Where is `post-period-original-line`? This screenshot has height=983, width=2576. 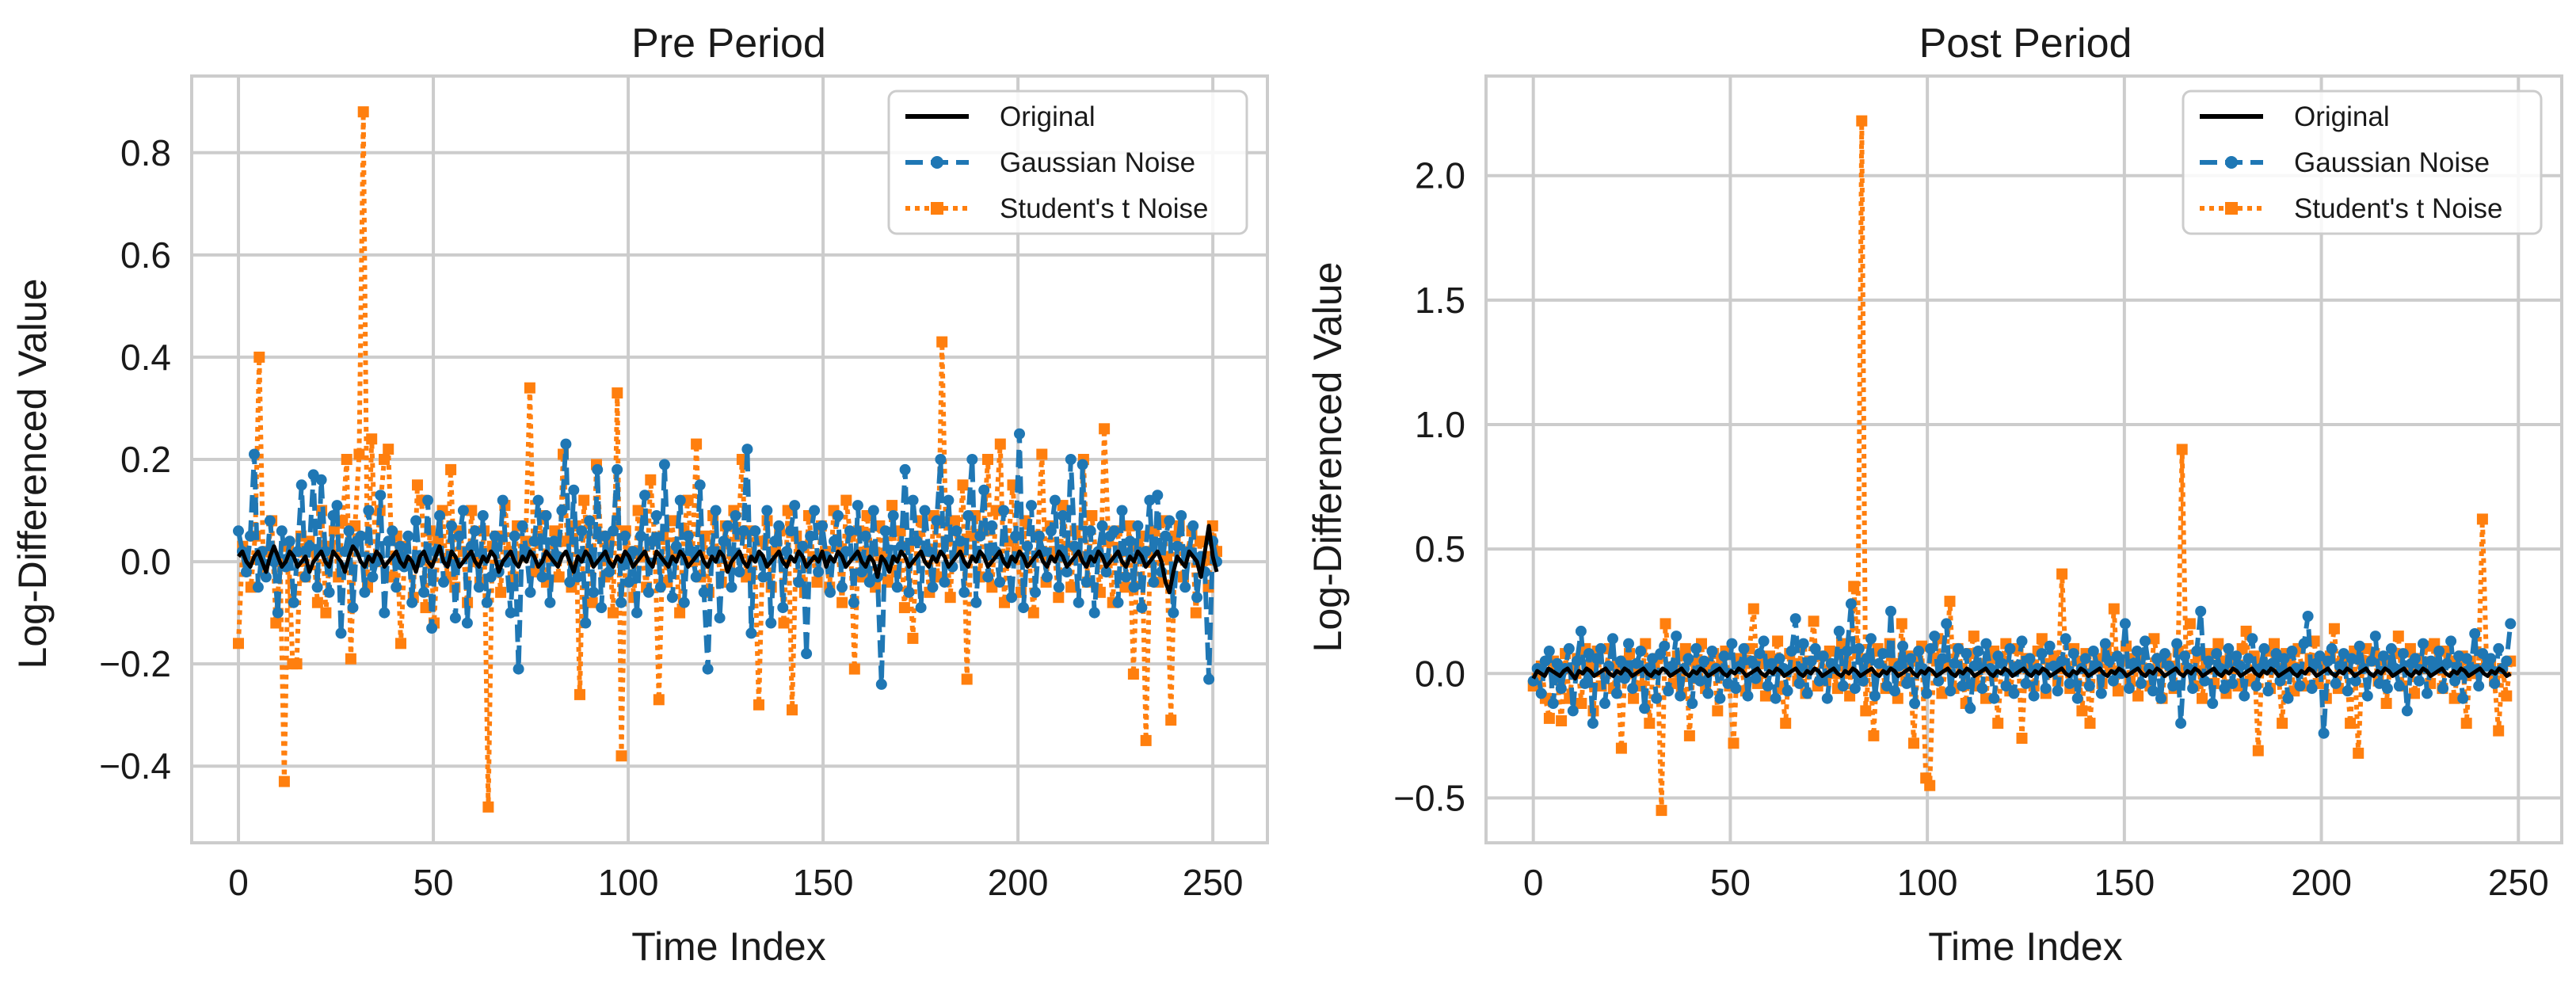
post-period-original-line is located at coordinates (2022, 673).